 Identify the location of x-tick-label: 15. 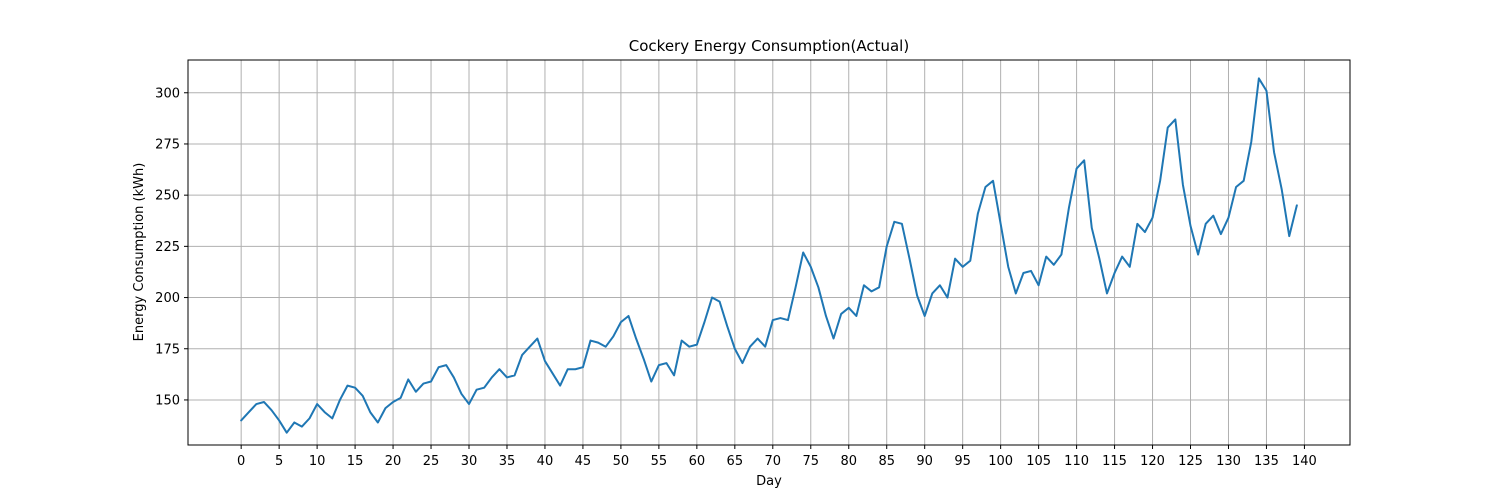
(355, 461).